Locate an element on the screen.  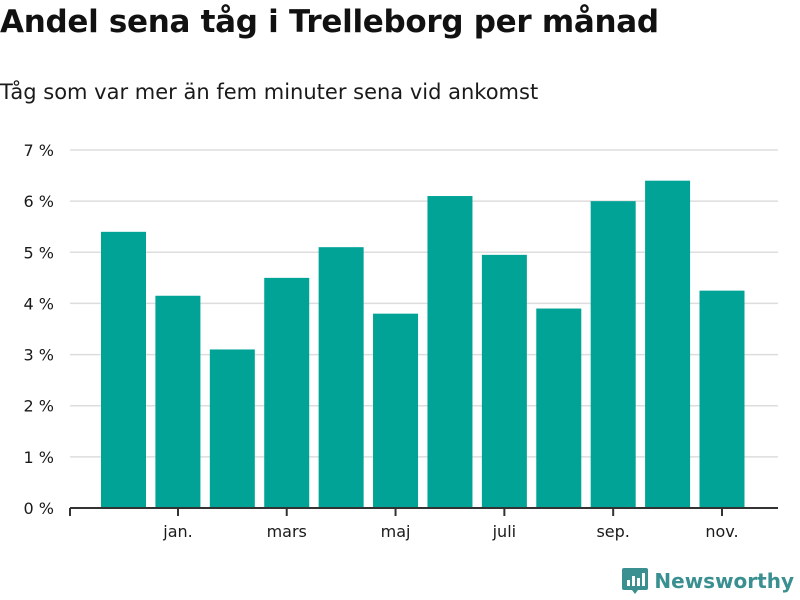
bar-jan. is located at coordinates (178, 401).